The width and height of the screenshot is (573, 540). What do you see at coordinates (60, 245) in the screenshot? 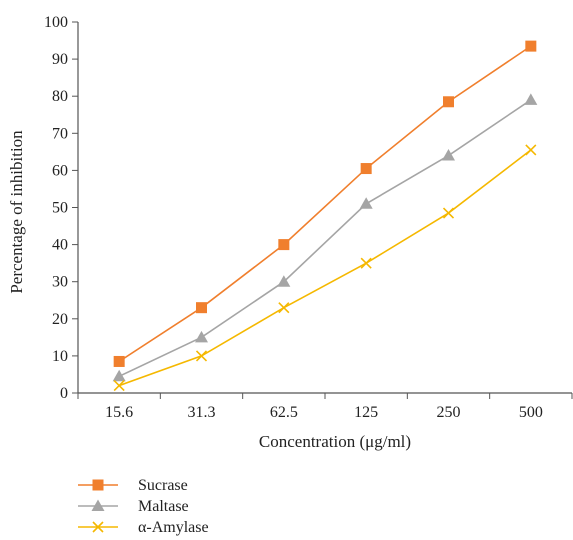
I see `y-tick-label: 40` at bounding box center [60, 245].